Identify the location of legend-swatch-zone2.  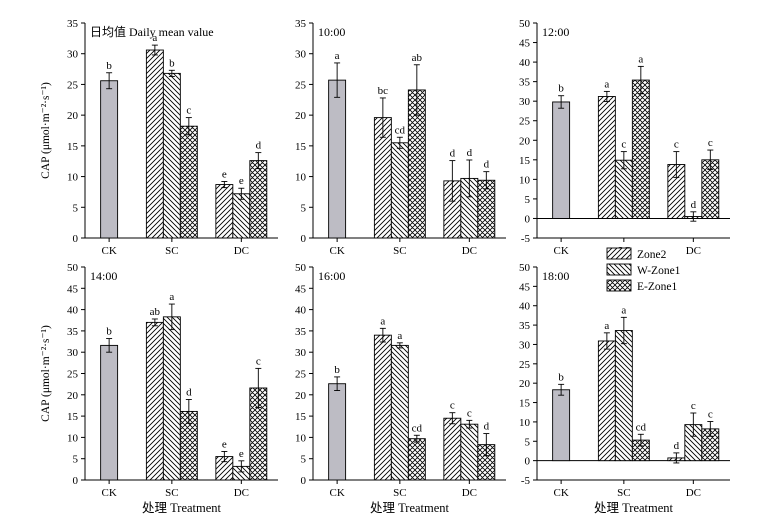
(619, 253).